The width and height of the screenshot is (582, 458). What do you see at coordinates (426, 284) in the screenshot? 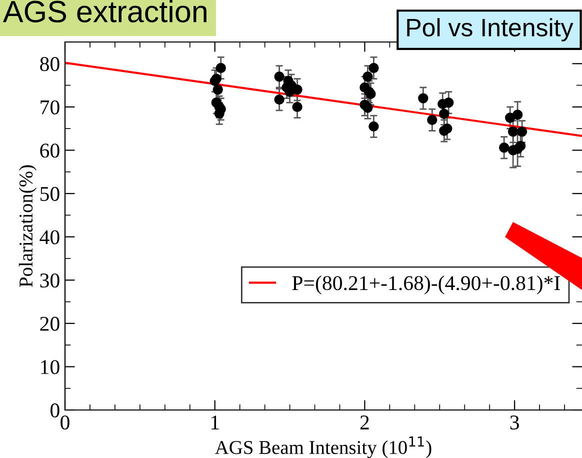
I see `legend-label: P=(80.21+-1.68)-(4.90+-0.81)*I` at bounding box center [426, 284].